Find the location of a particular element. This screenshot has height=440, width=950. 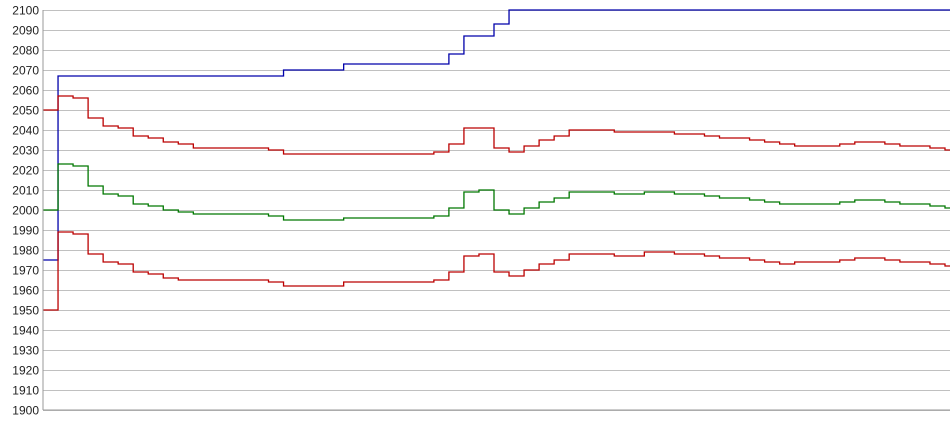

y-tick-label: 2010 is located at coordinates (25, 191).